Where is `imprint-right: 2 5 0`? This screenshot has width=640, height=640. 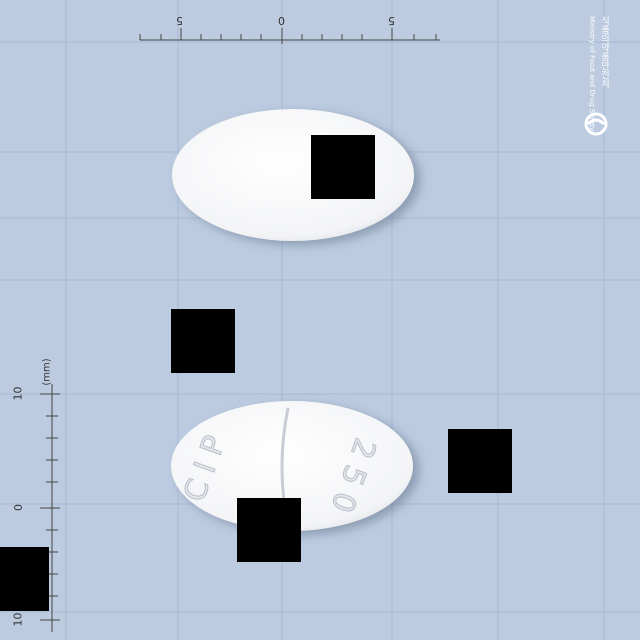
imprint-right: 2 5 0 is located at coordinates (352, 475).